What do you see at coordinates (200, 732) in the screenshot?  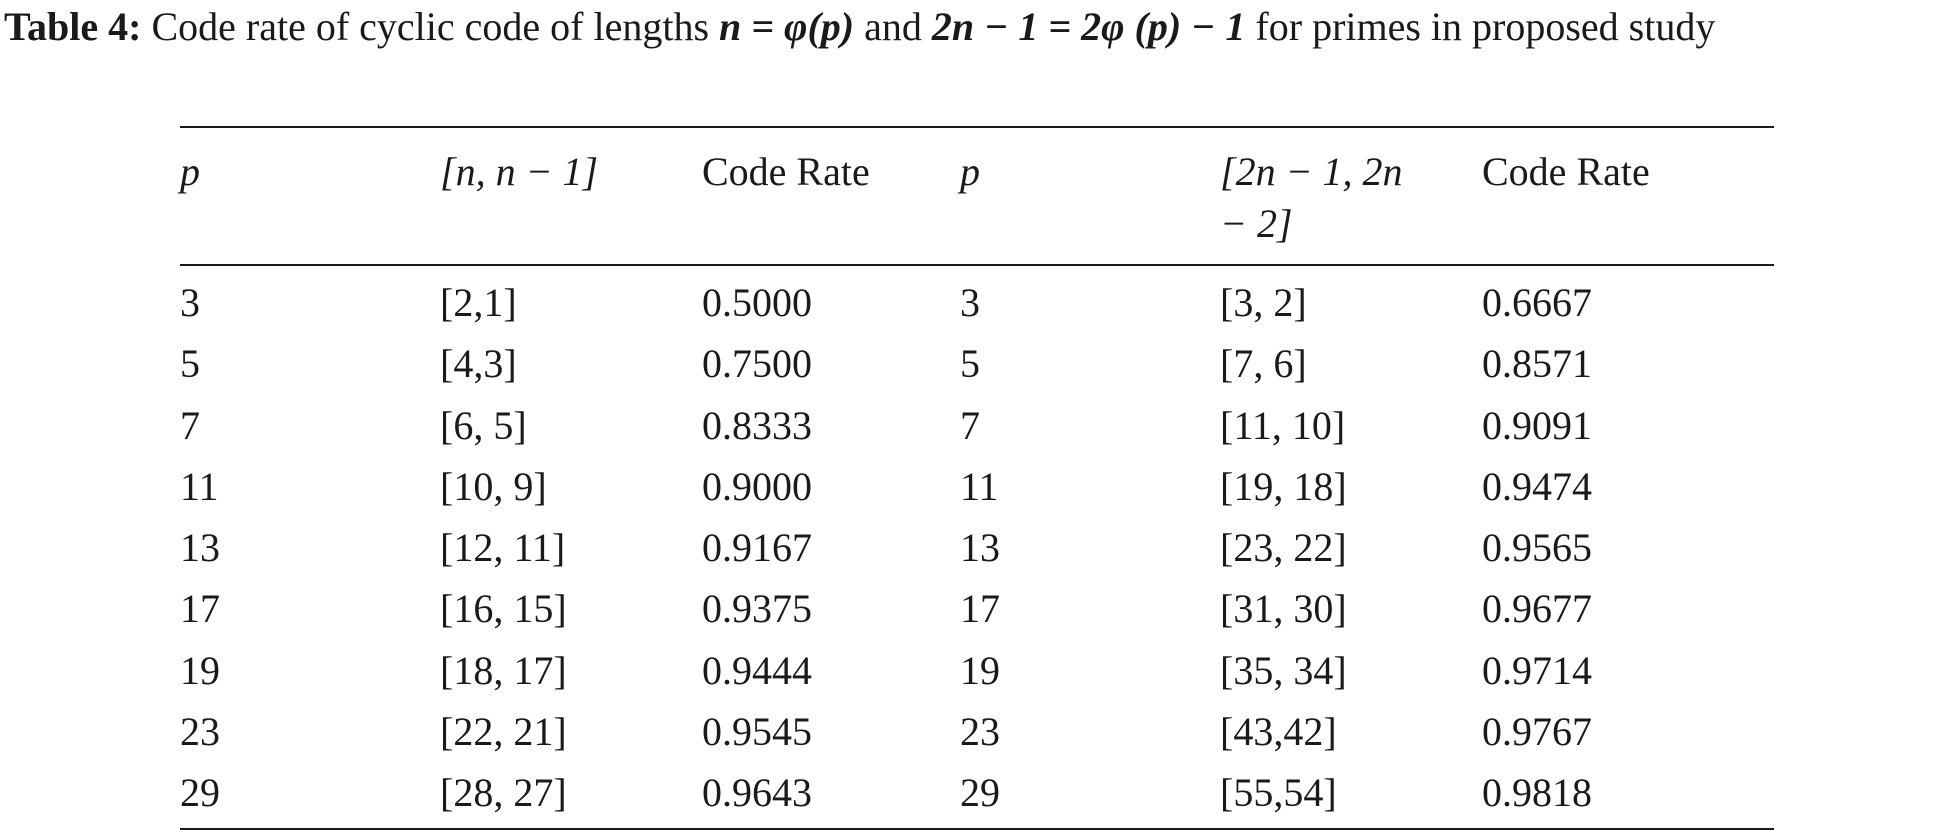 I see `p-cell: 23` at bounding box center [200, 732].